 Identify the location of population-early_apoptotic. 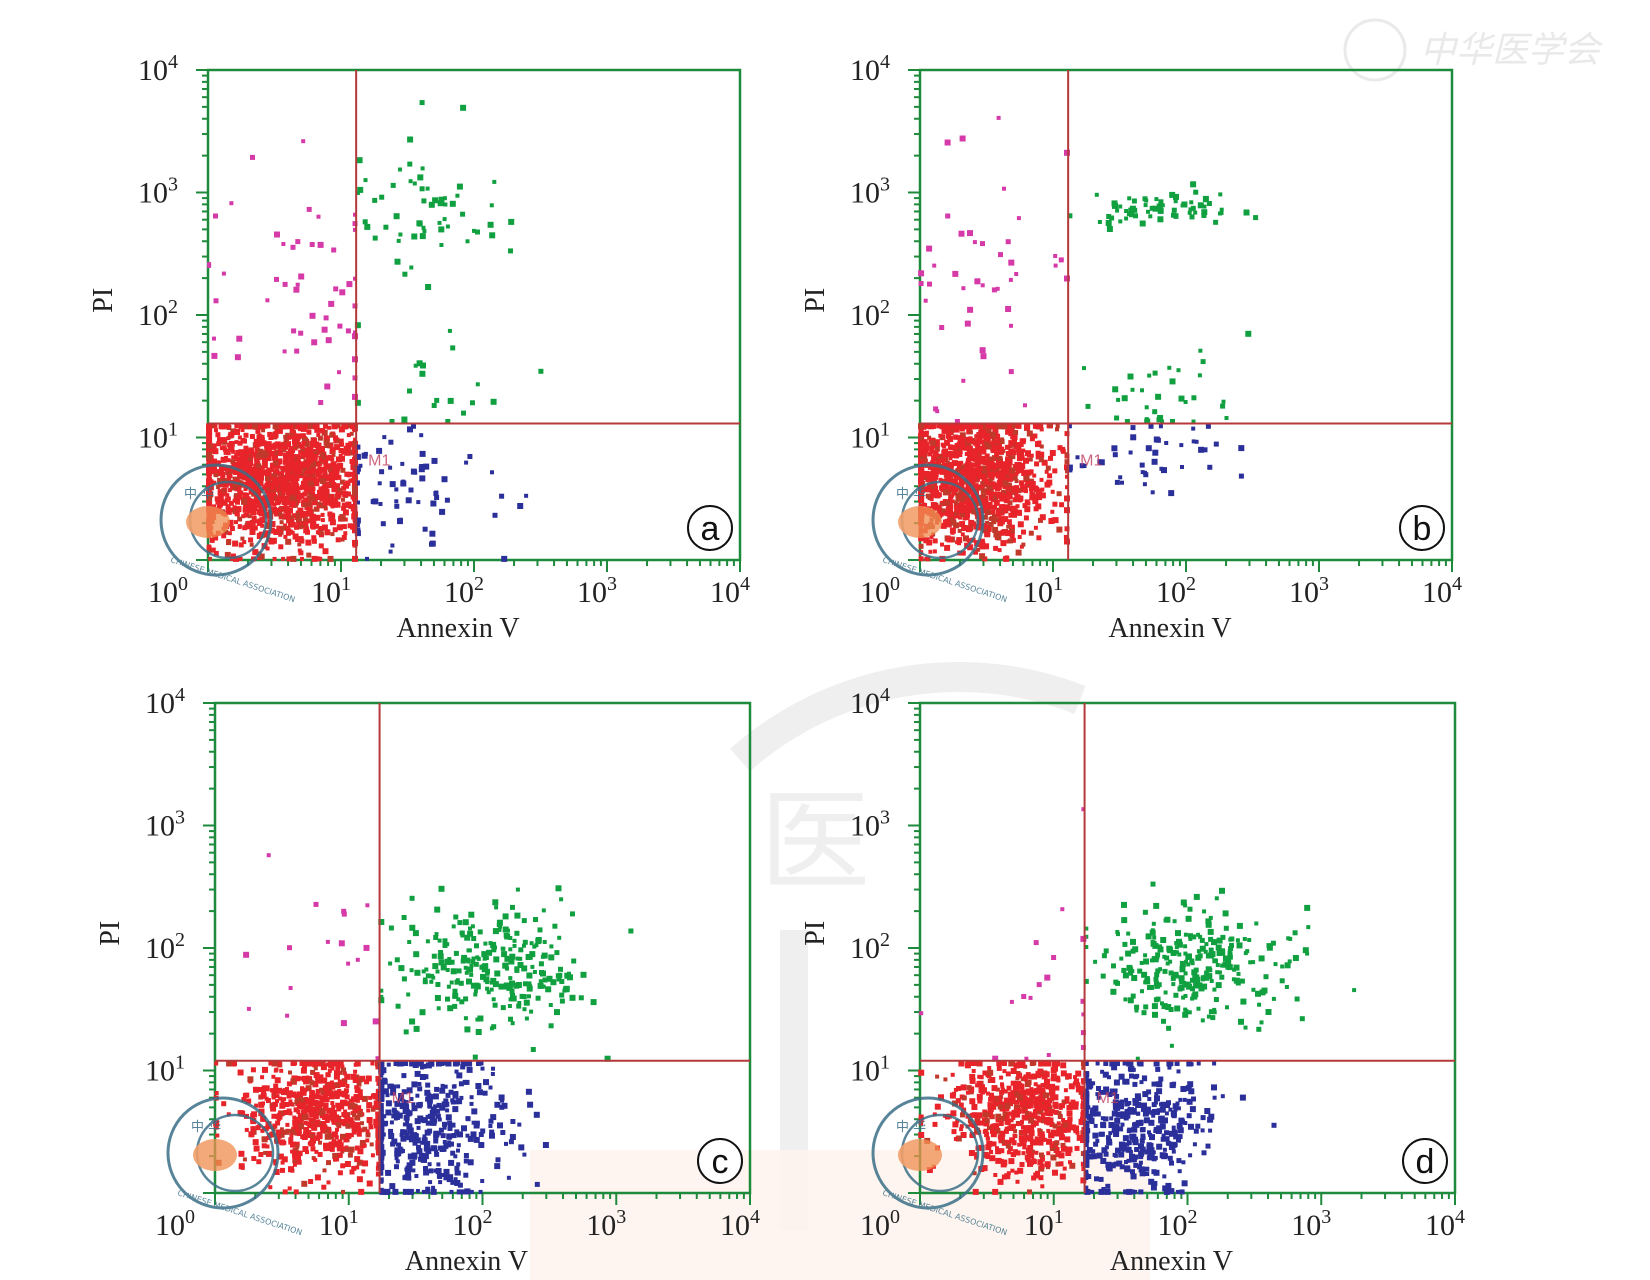
(441, 492).